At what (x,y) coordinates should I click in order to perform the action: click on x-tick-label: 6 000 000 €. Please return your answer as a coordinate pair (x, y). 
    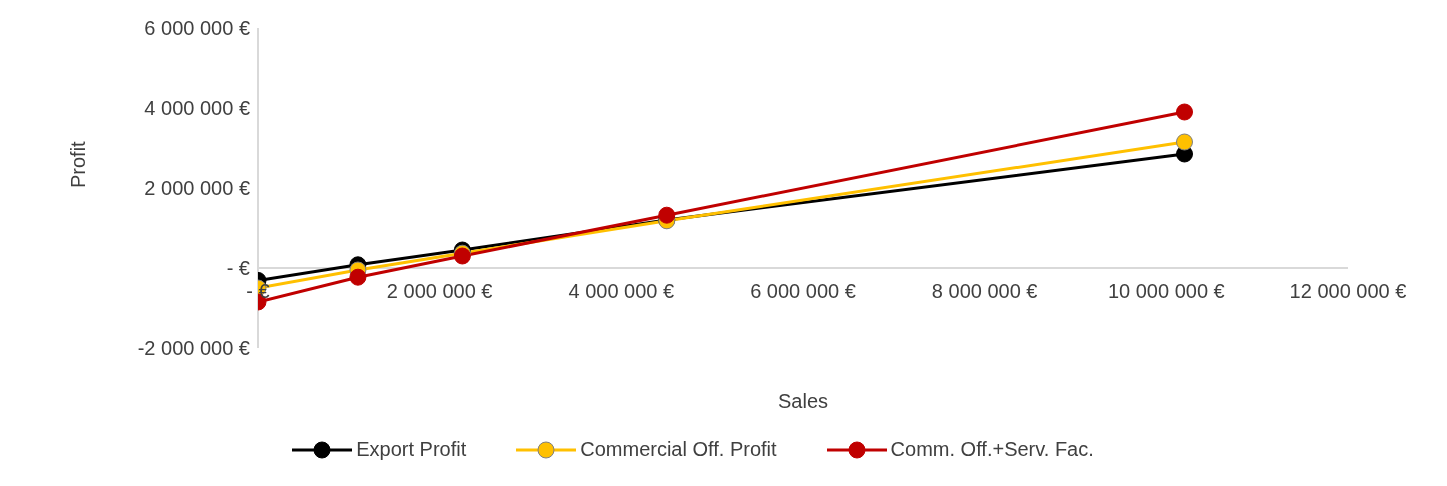
    Looking at the image, I should click on (803, 291).